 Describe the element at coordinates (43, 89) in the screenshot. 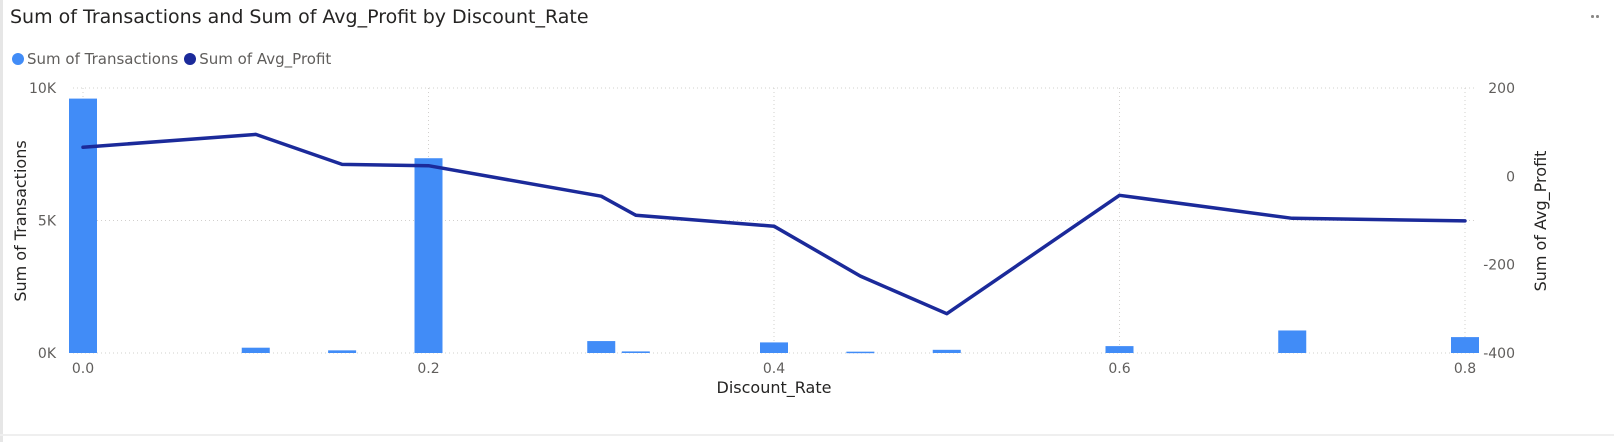

I see `y-tick-label: 10K` at that location.